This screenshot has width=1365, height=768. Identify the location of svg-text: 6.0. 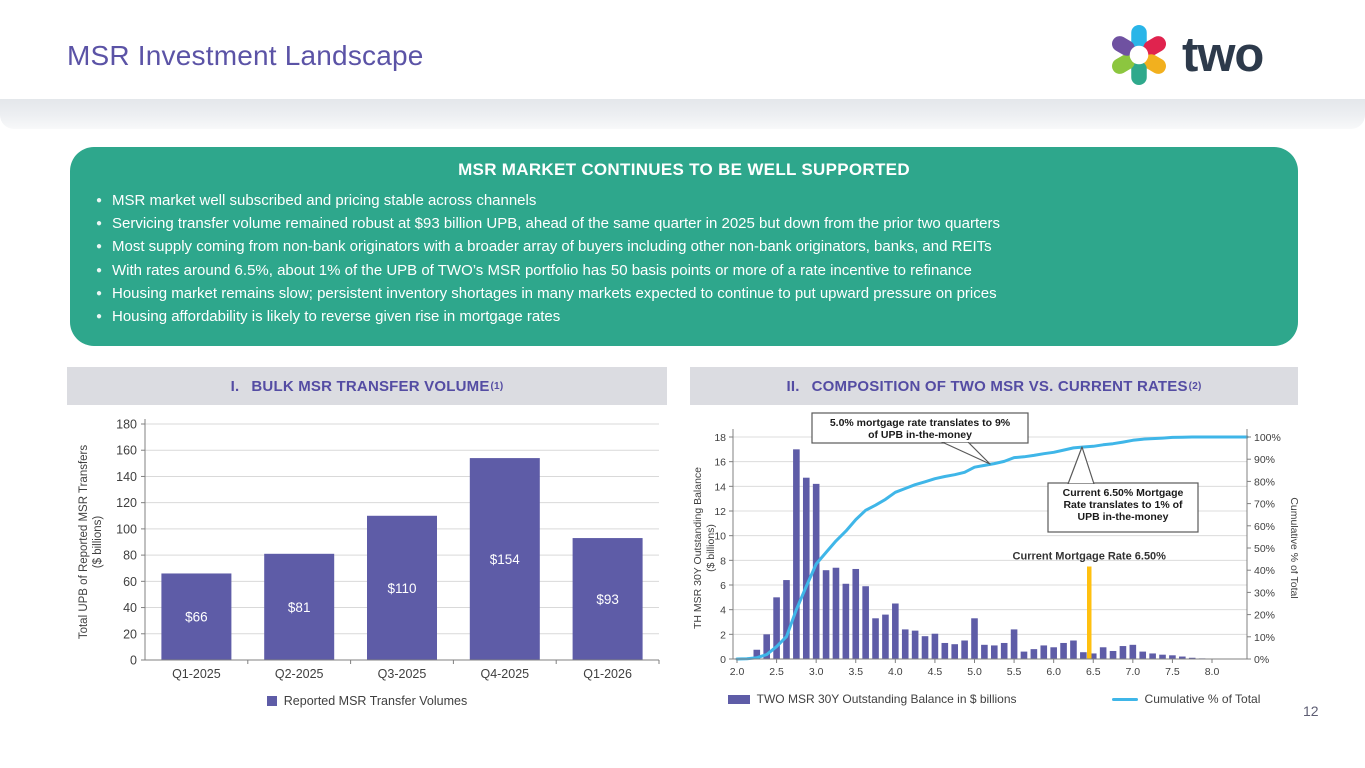
(1053, 672).